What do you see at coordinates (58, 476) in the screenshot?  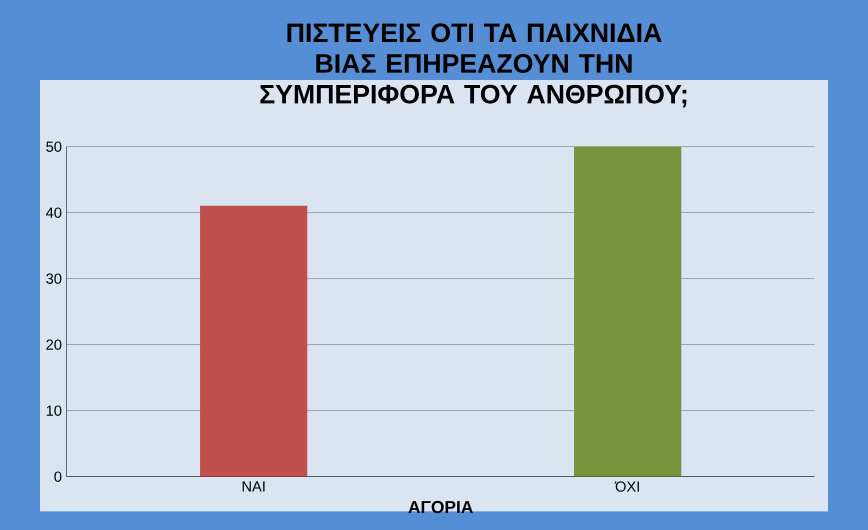 I see `y-tick-label: 0` at bounding box center [58, 476].